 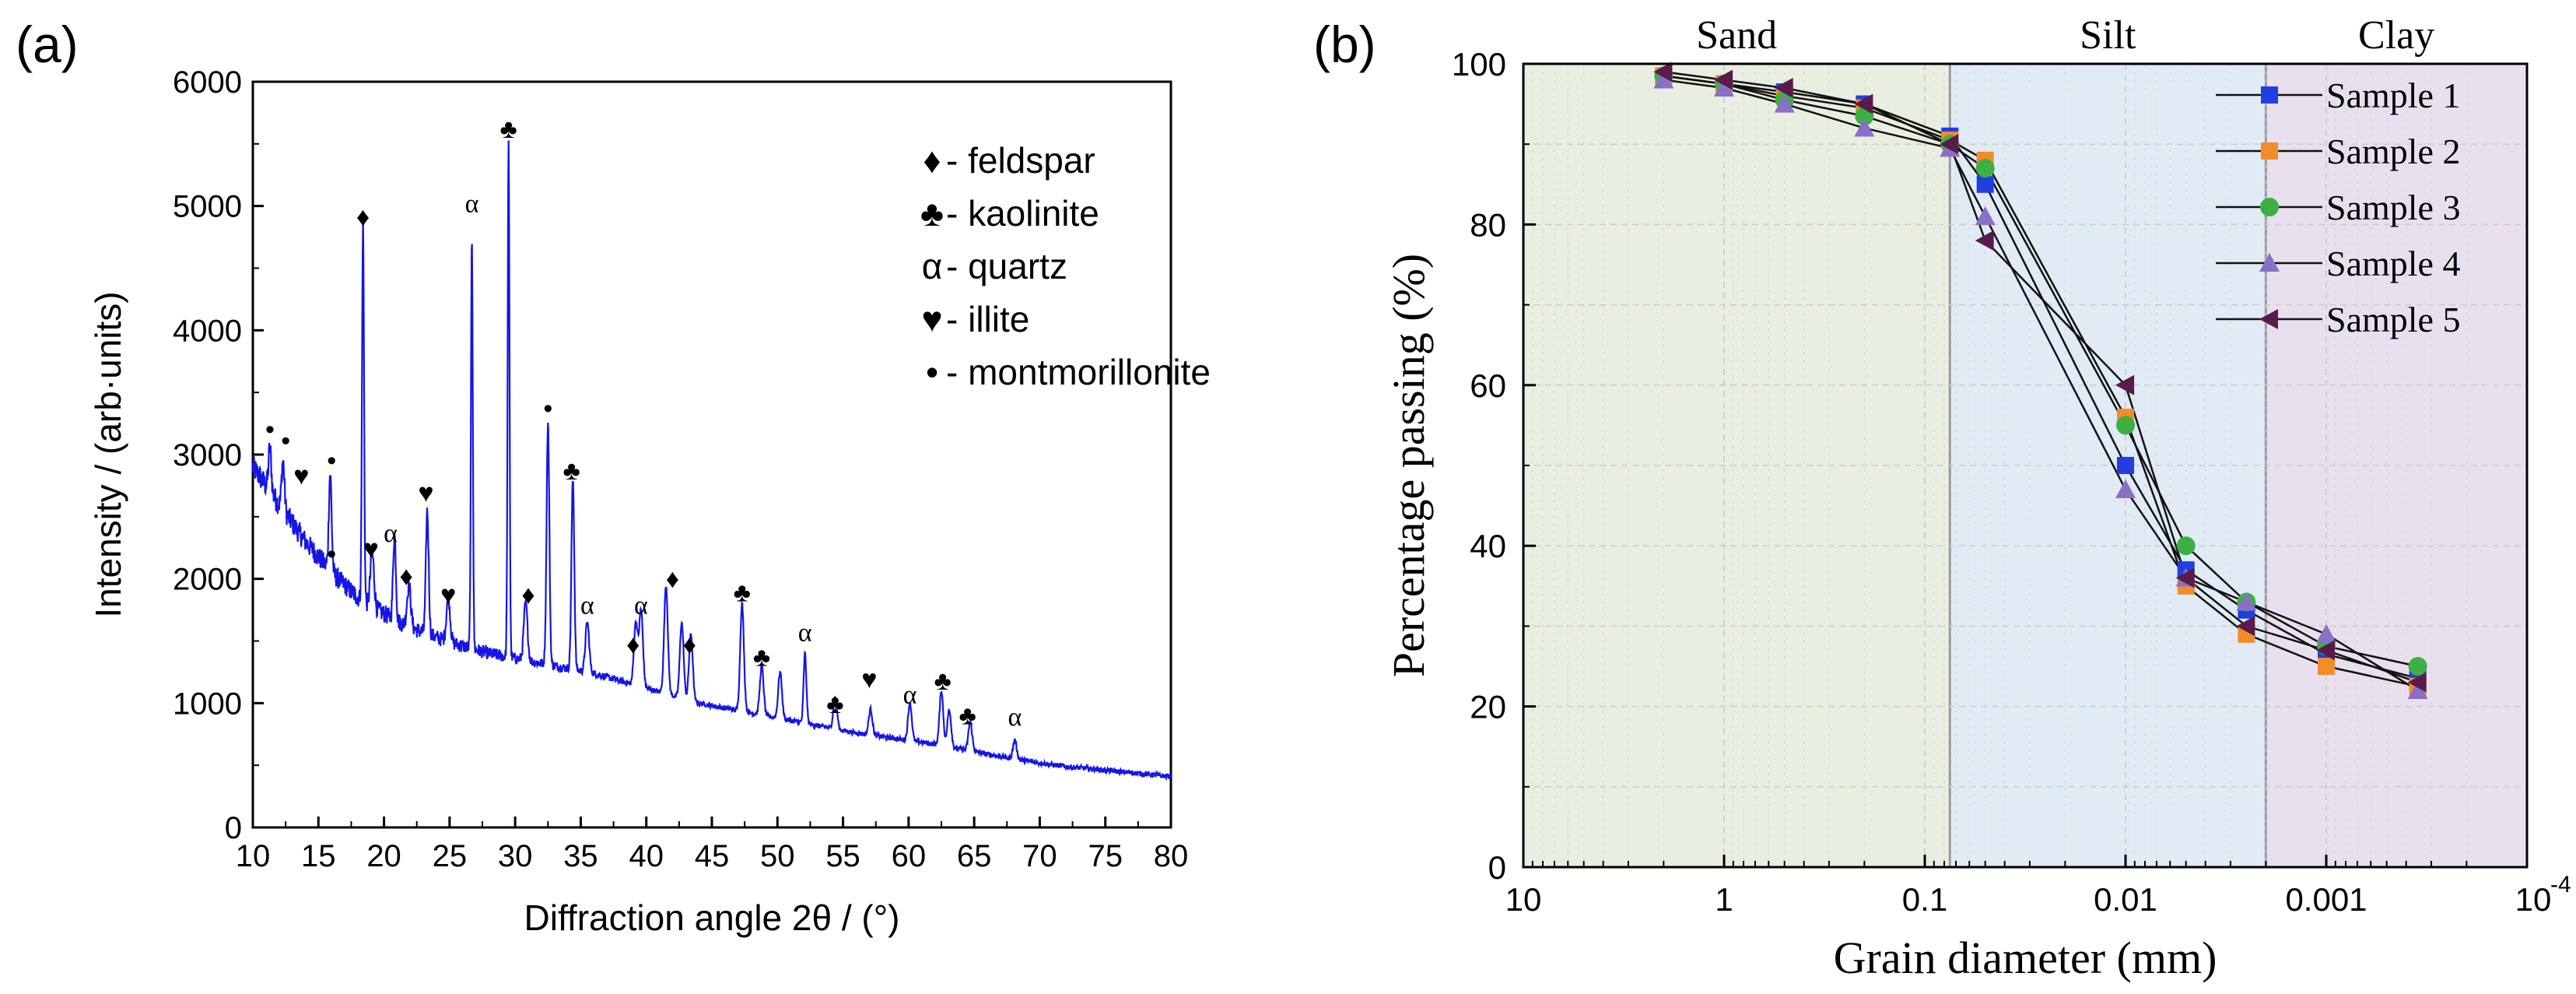 What do you see at coordinates (1488, 546) in the screenshot?
I see `b-y-tick-label: 40` at bounding box center [1488, 546].